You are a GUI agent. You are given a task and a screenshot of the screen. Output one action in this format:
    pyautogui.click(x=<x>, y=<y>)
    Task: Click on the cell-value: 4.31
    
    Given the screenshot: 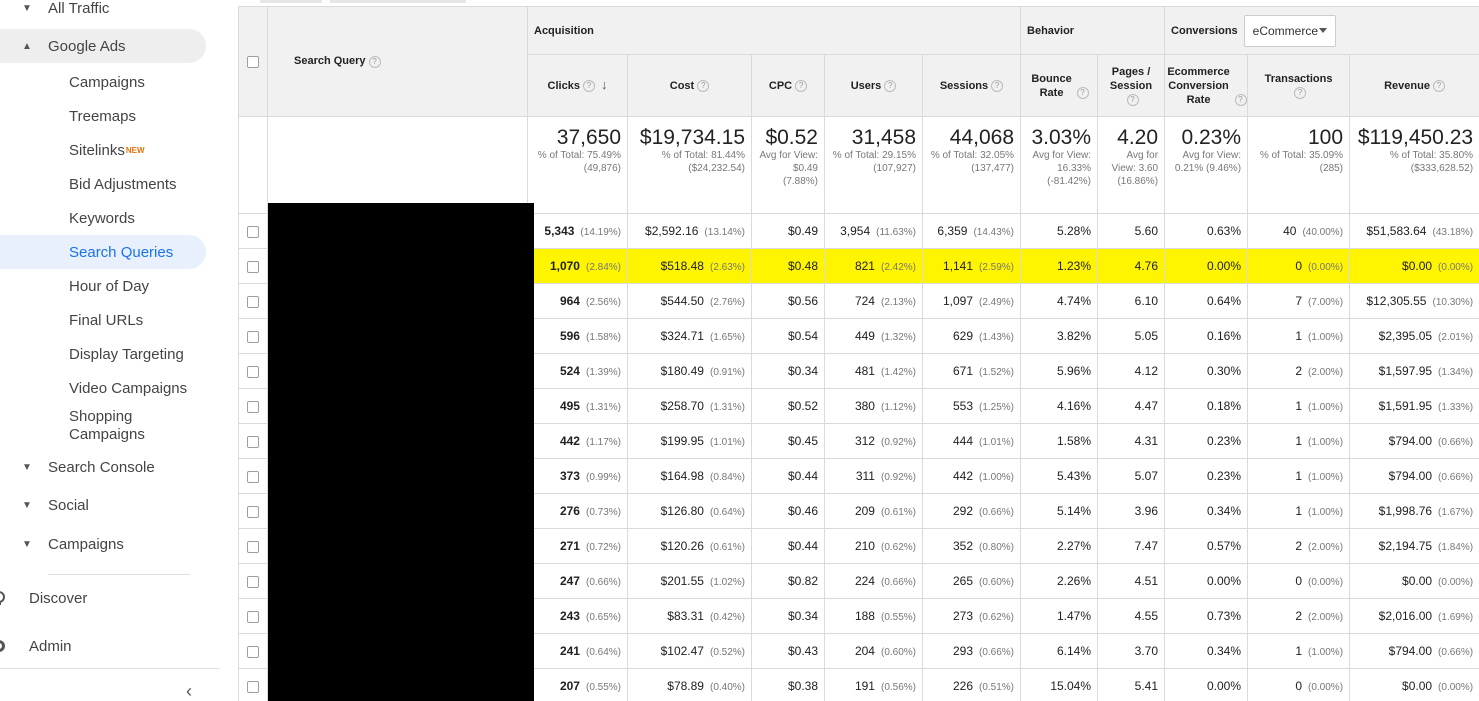 What is the action you would take?
    pyautogui.click(x=1146, y=441)
    